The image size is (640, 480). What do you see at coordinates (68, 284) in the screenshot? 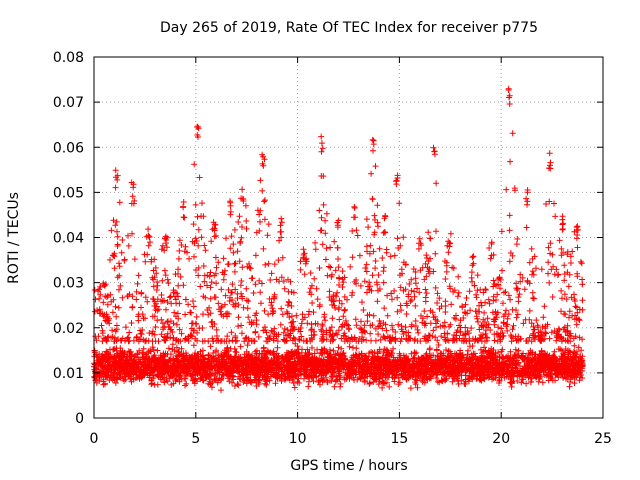
I see `y-tick-label: 0.03` at bounding box center [68, 284].